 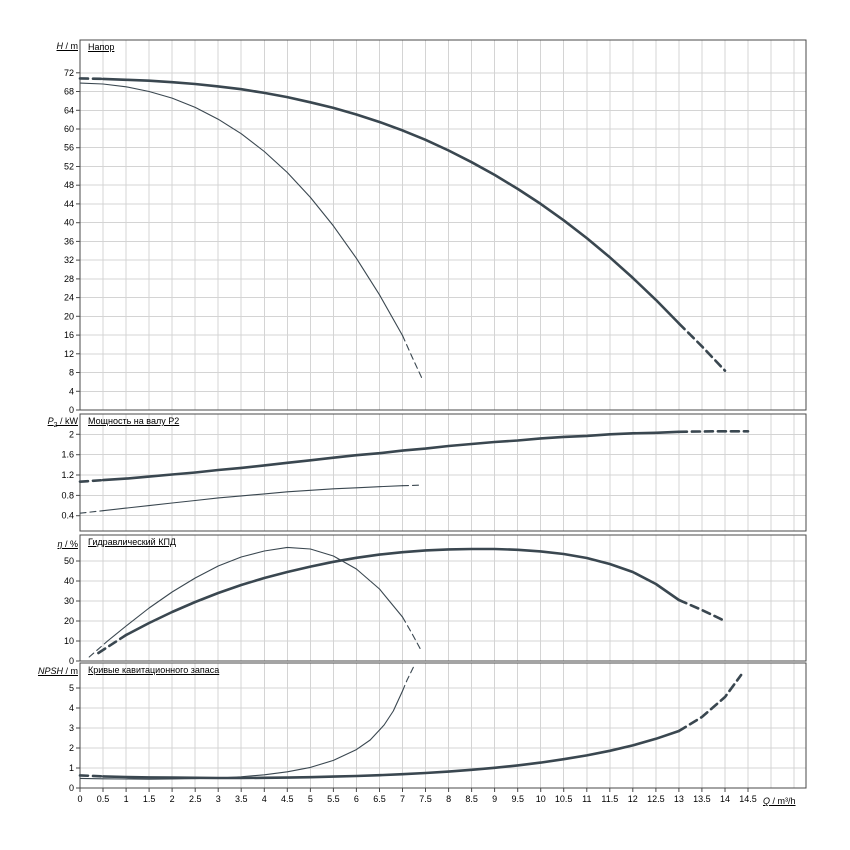 I want to click on x-tick-label: 8, so click(x=448, y=799).